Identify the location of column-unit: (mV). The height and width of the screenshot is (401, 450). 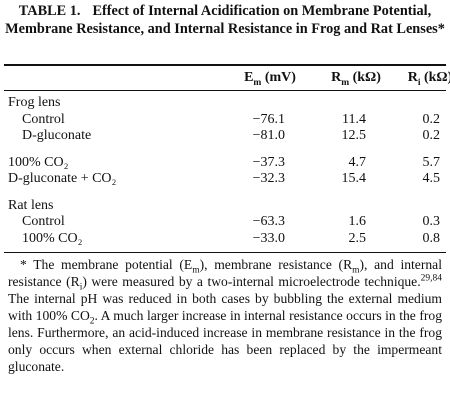
(280, 77).